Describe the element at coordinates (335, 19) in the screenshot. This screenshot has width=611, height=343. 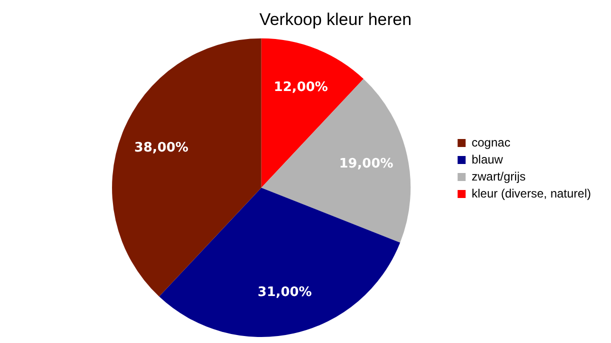
I see `chart-title: Verkoop kleur heren` at that location.